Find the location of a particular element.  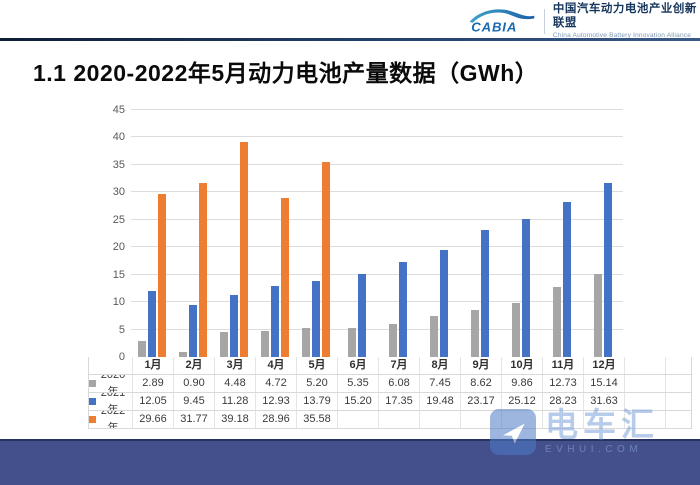

bar-group-3月 is located at coordinates (233, 233).